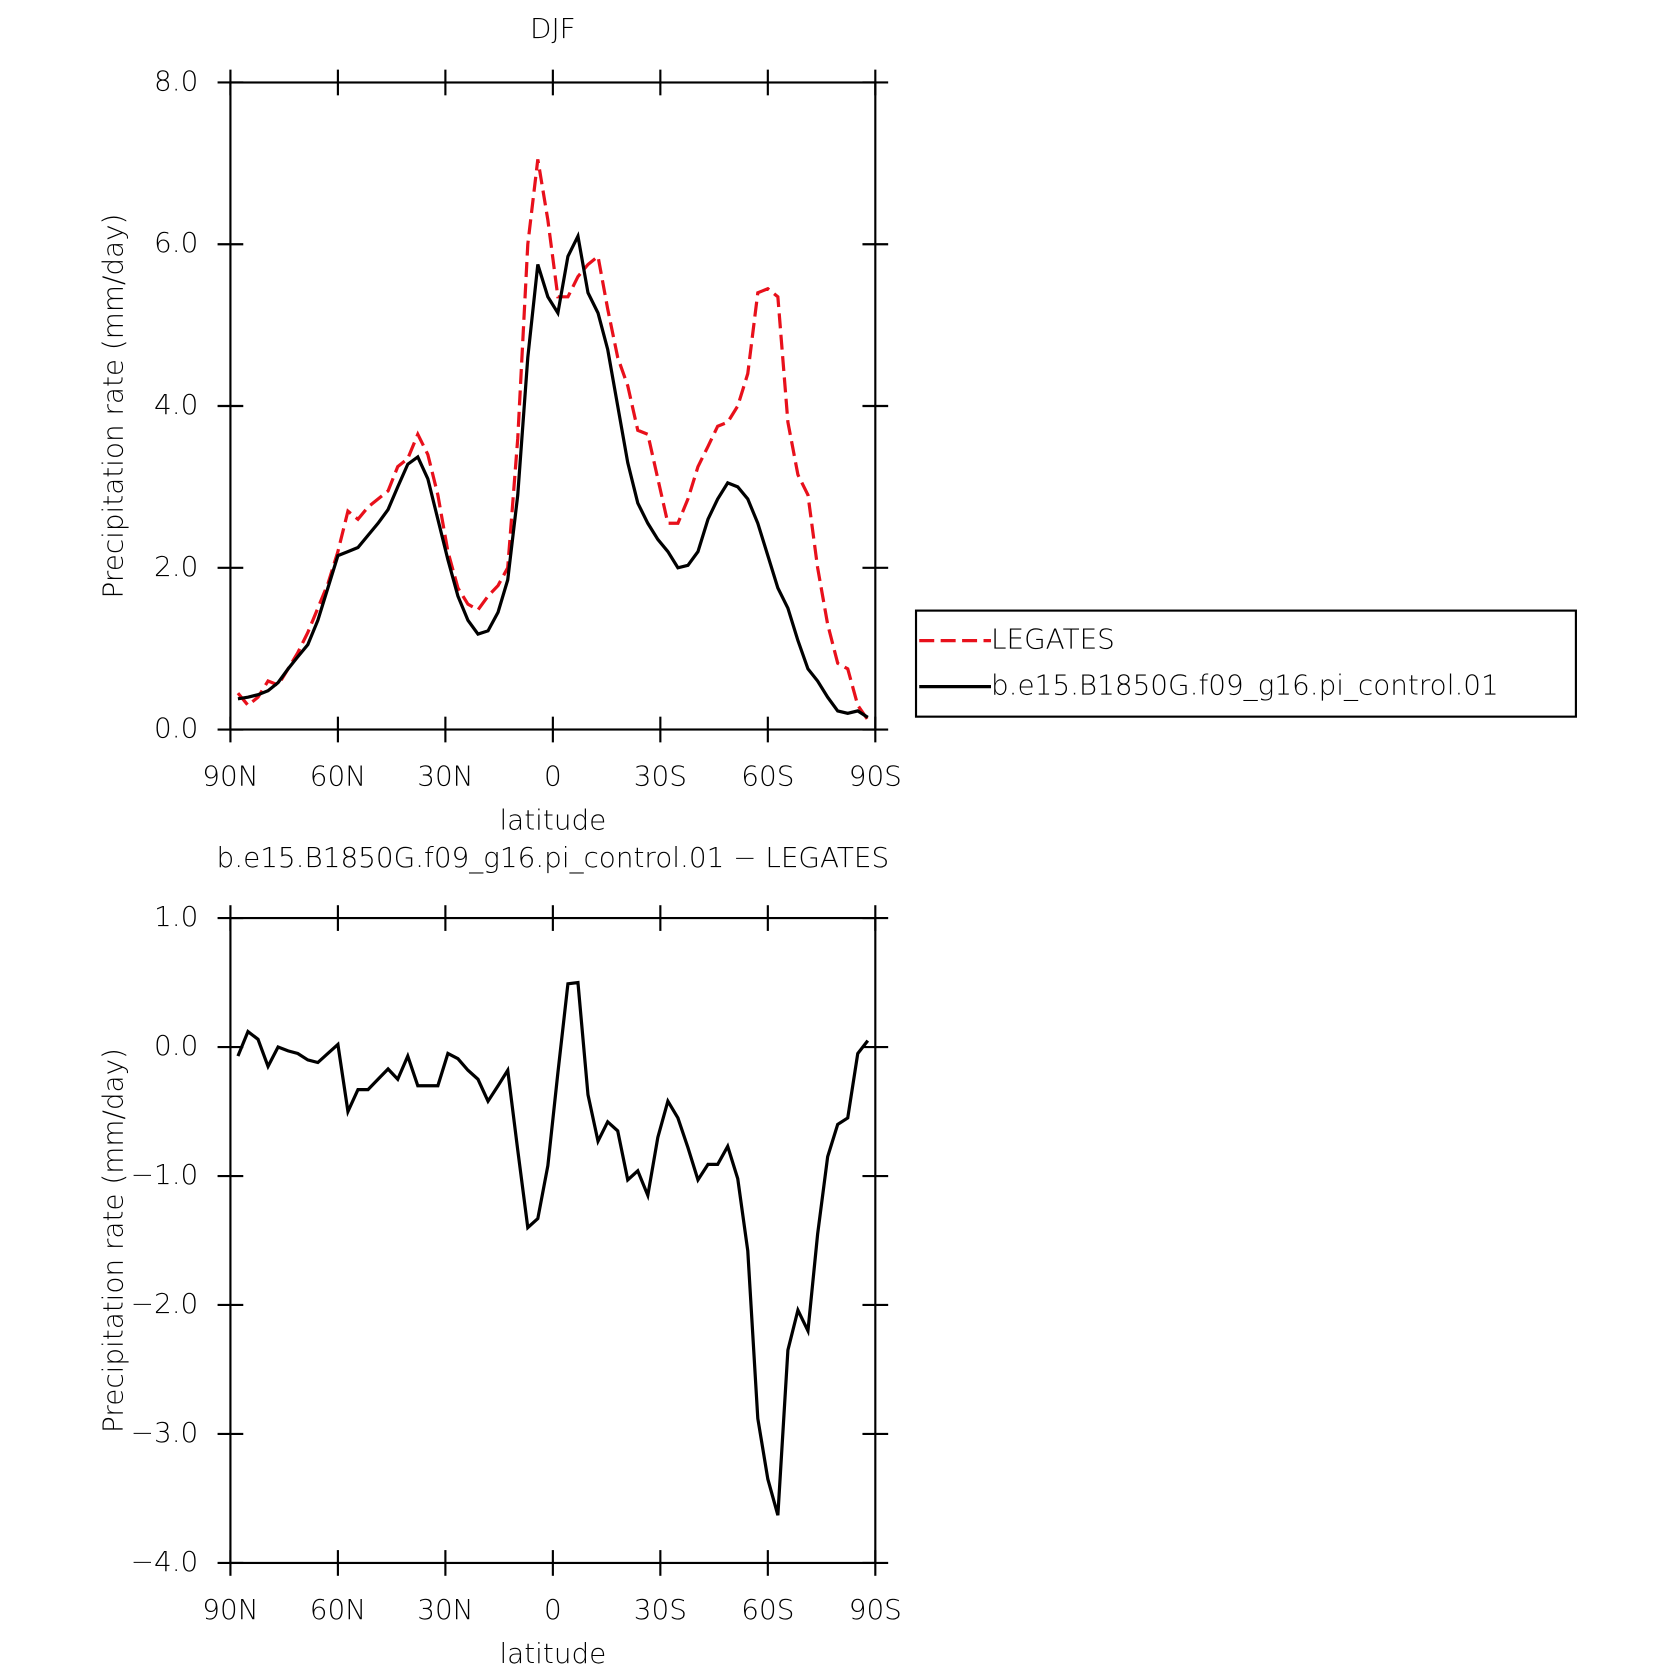  I want to click on chart-title: DJF, so click(553, 28).